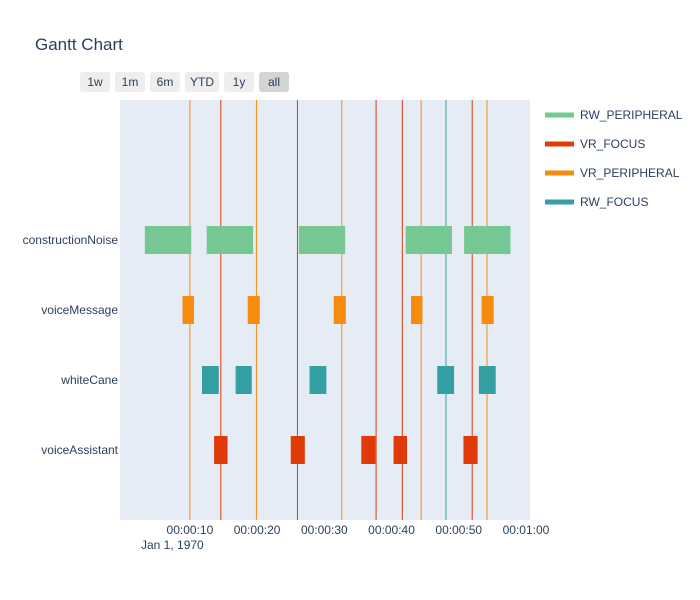 This screenshot has height=600, width=700. What do you see at coordinates (612, 144) in the screenshot?
I see `legend-label: VR_FOCUS` at bounding box center [612, 144].